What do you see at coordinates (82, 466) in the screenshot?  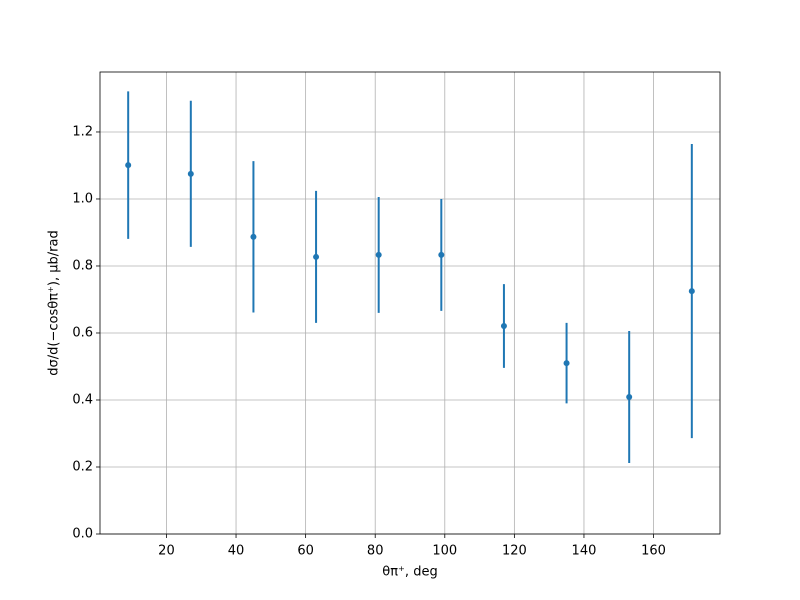 I see `y-tick-label: 0.2` at bounding box center [82, 466].